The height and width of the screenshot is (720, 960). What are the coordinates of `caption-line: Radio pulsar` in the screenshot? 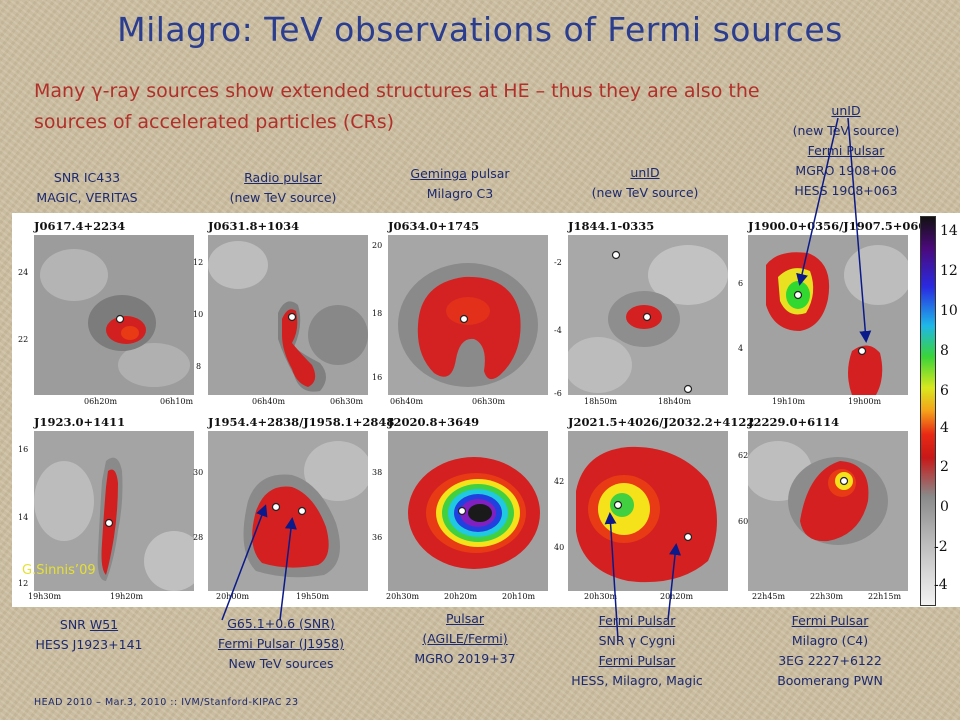 It's located at (283, 177).